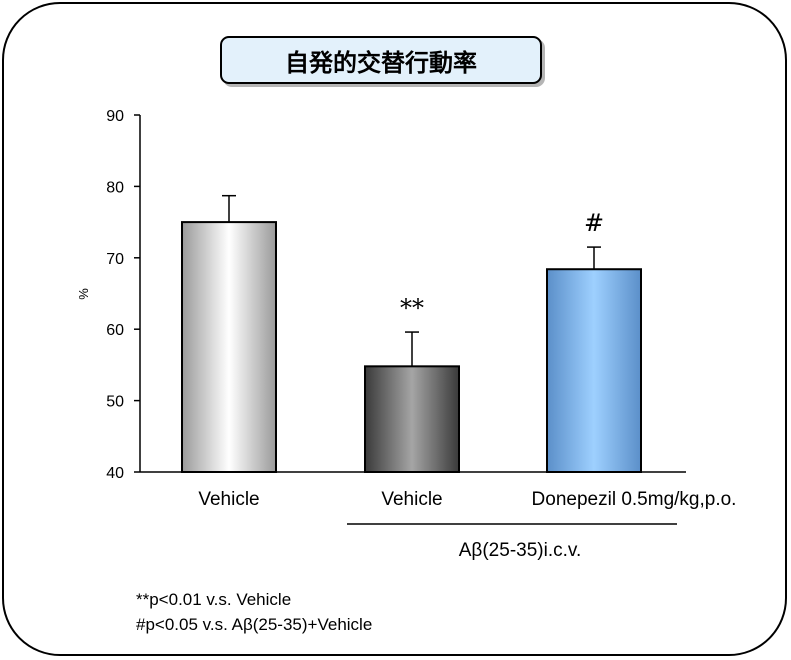  I want to click on significance-label-2: #, so click(594, 223).